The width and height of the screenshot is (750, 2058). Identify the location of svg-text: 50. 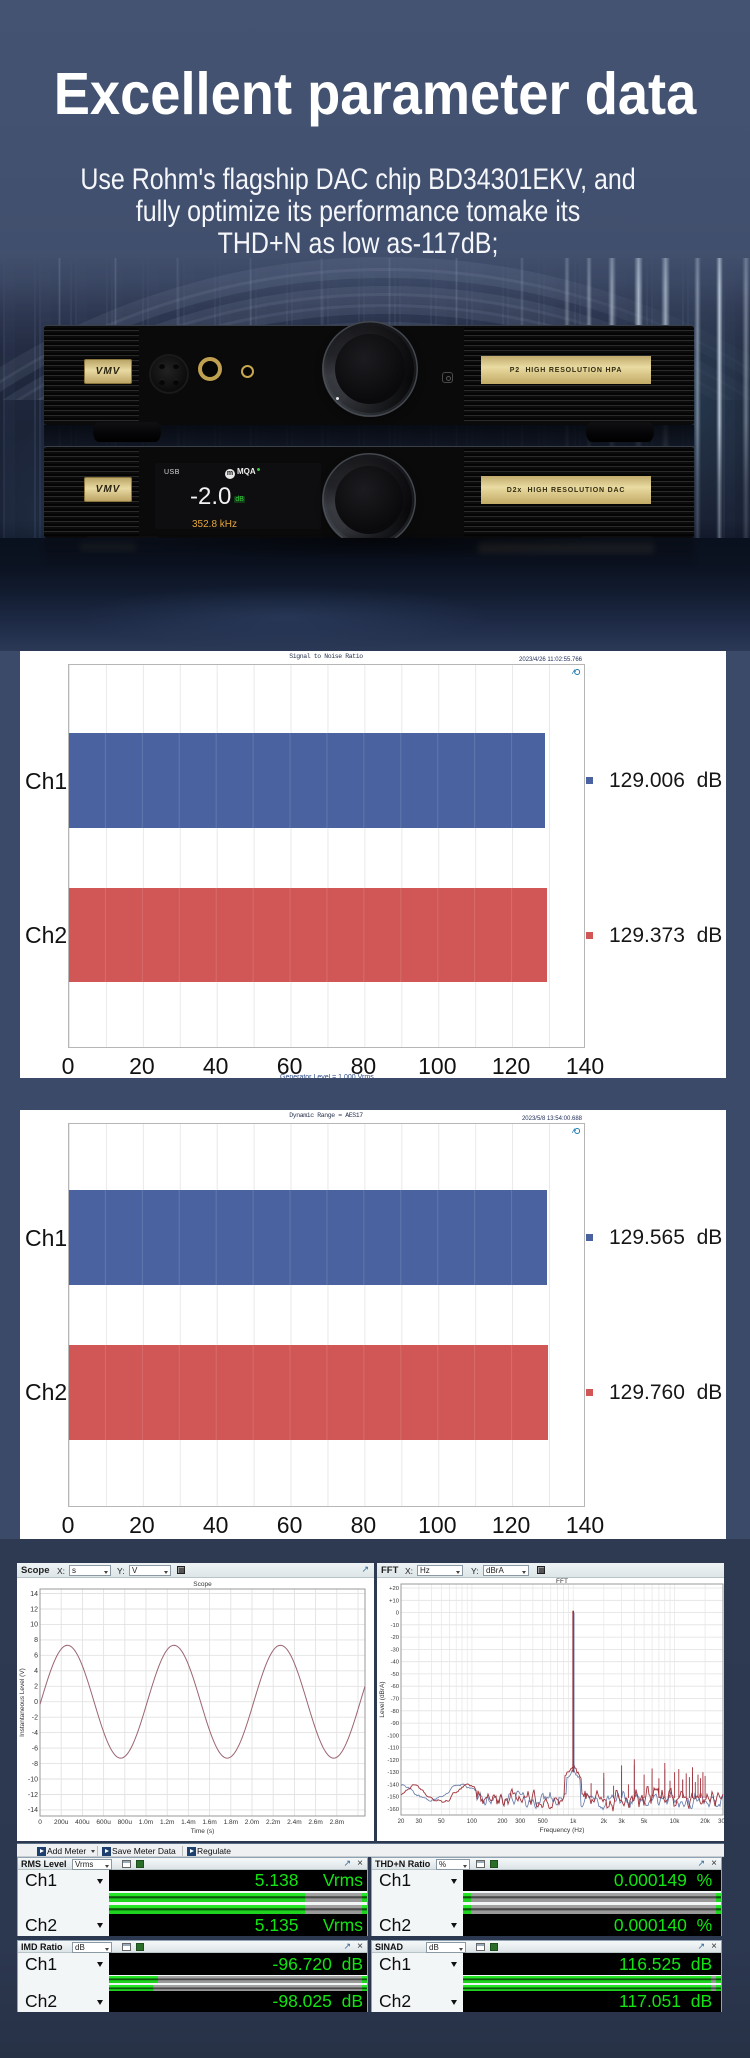
(441, 1822).